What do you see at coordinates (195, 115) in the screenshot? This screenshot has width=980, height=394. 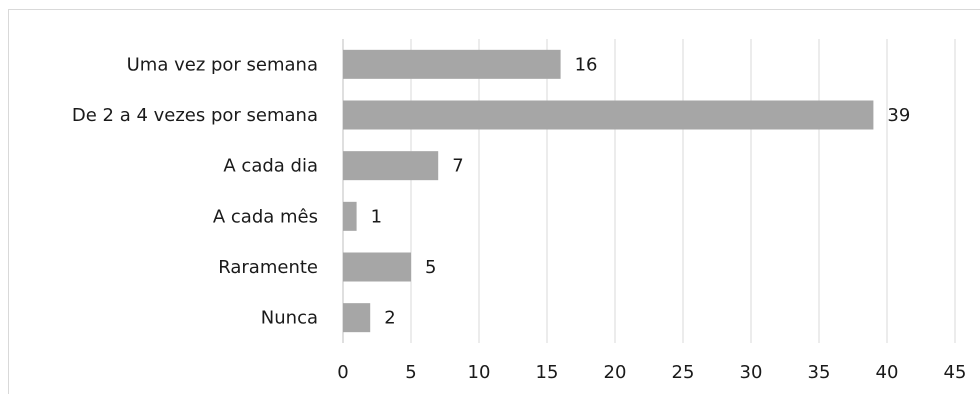 I see `category-label: De 2 a 4 vezes por semana` at bounding box center [195, 115].